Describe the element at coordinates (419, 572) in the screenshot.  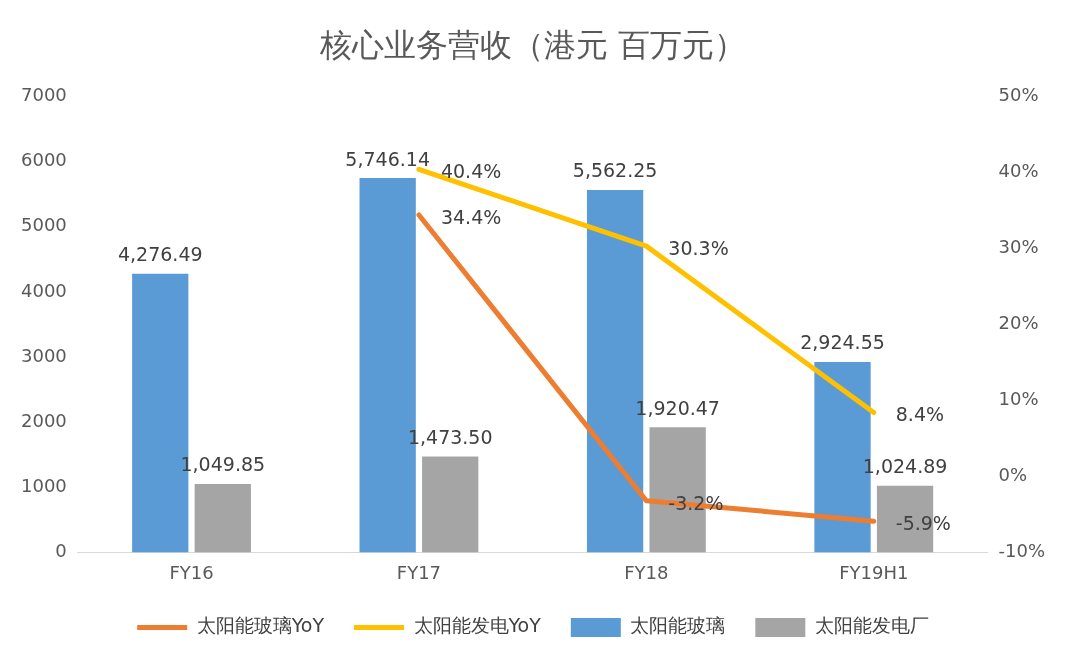
I see `x-tick-label: FY17` at that location.